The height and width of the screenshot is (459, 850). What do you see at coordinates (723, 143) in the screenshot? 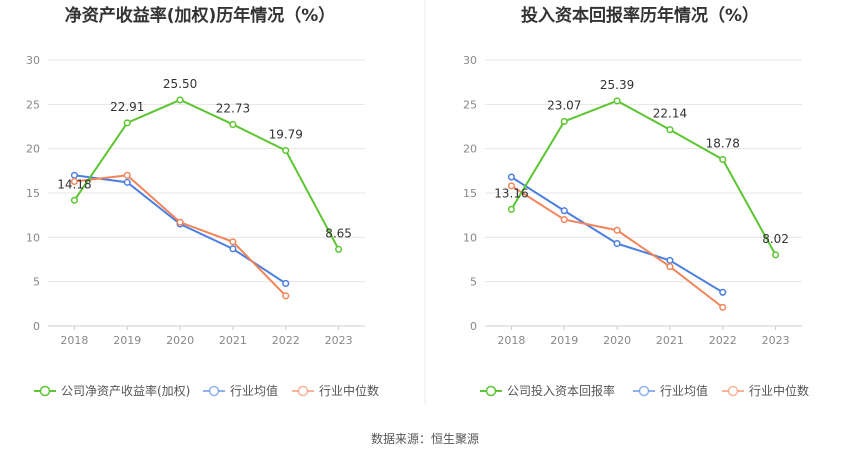
I see `data-label: 18.78` at bounding box center [723, 143].